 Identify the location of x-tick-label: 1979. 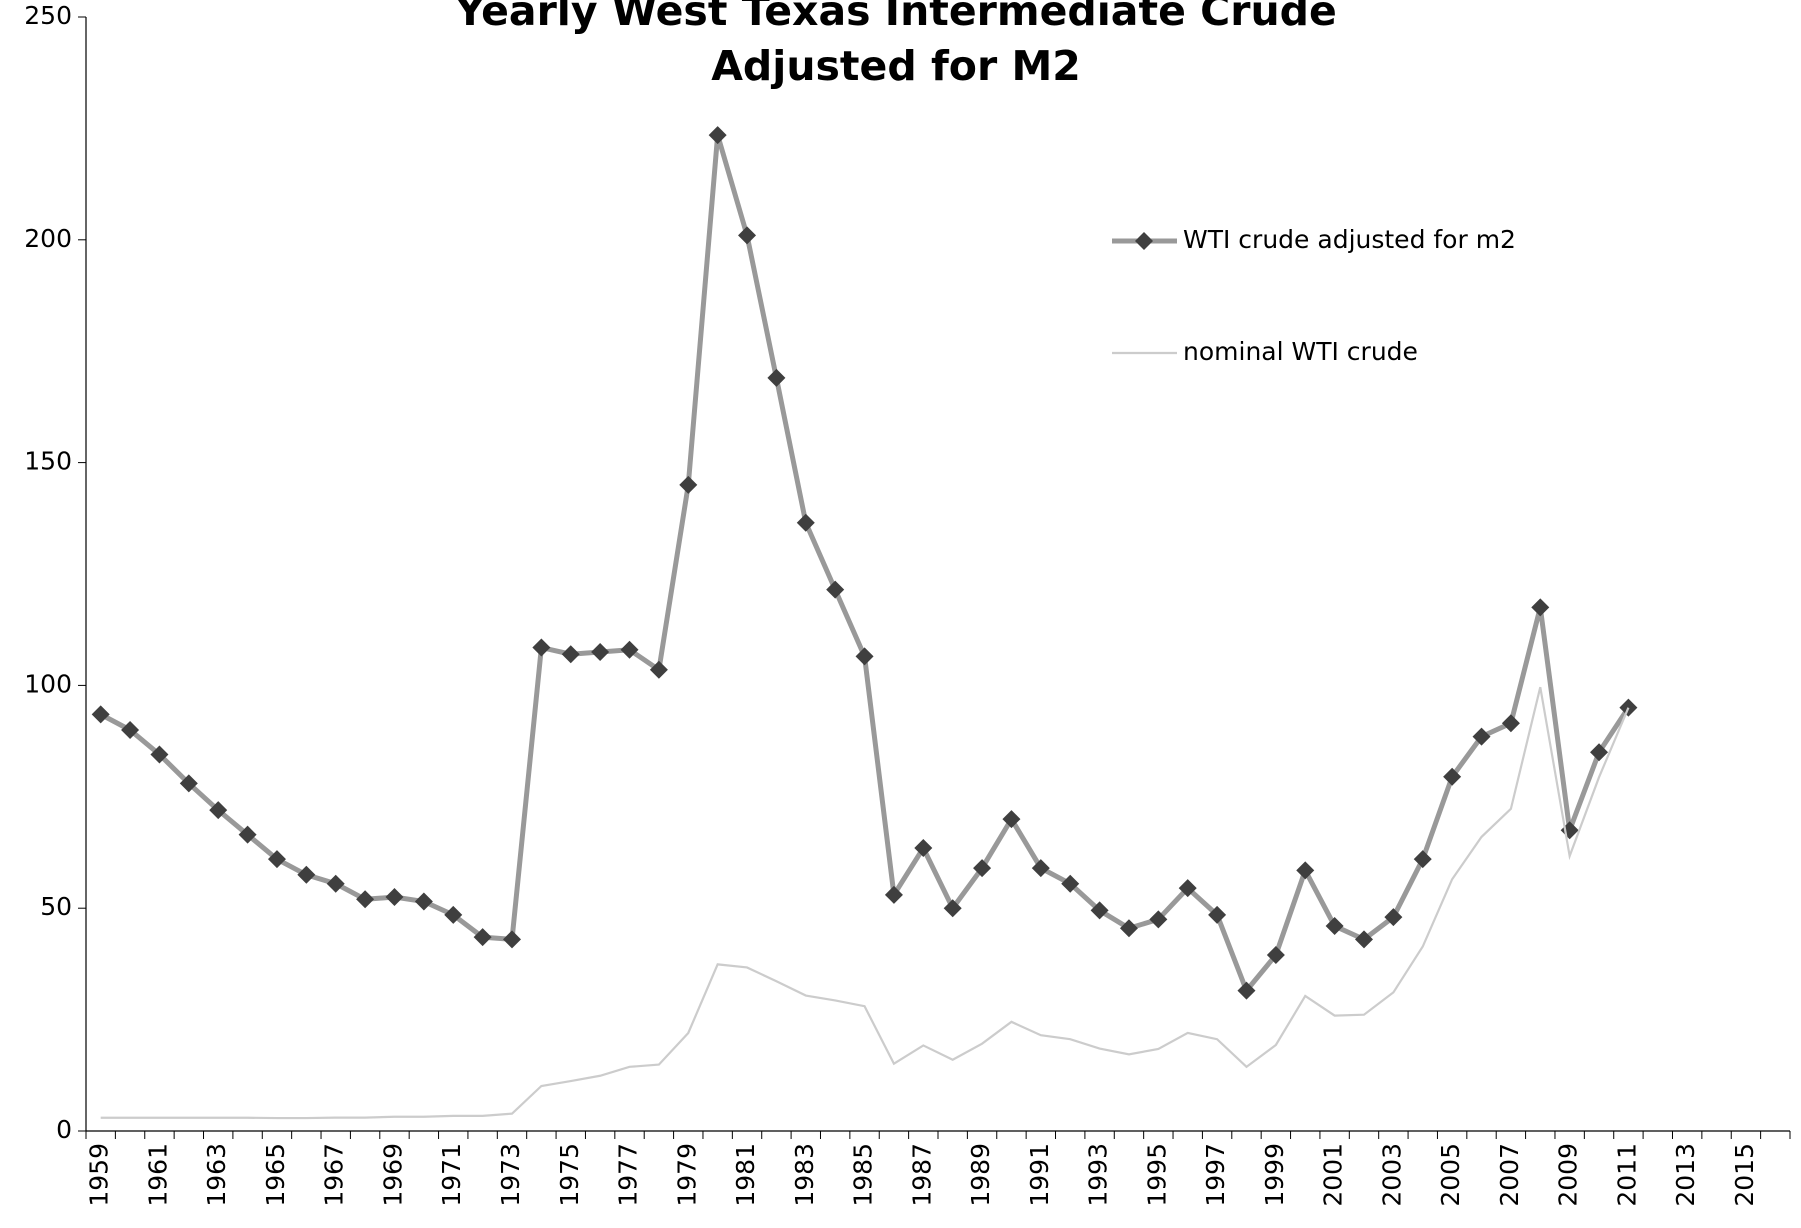
(686, 1175).